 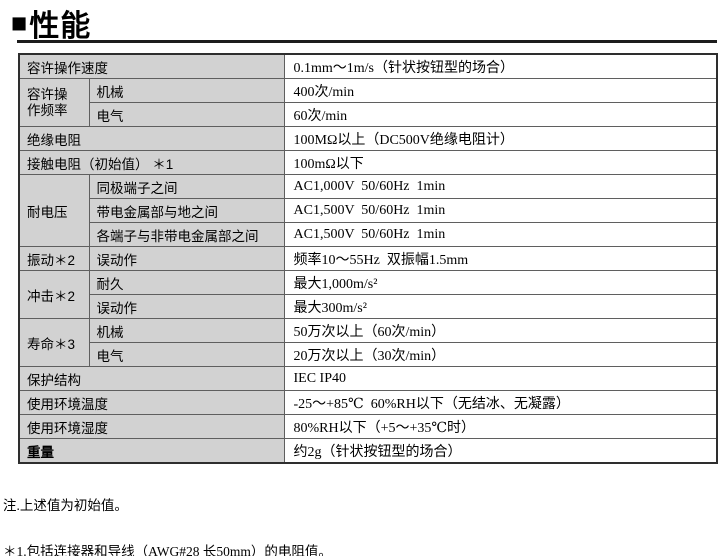 What do you see at coordinates (500, 90) in the screenshot?
I see `spec-value-cell: 400次/min` at bounding box center [500, 90].